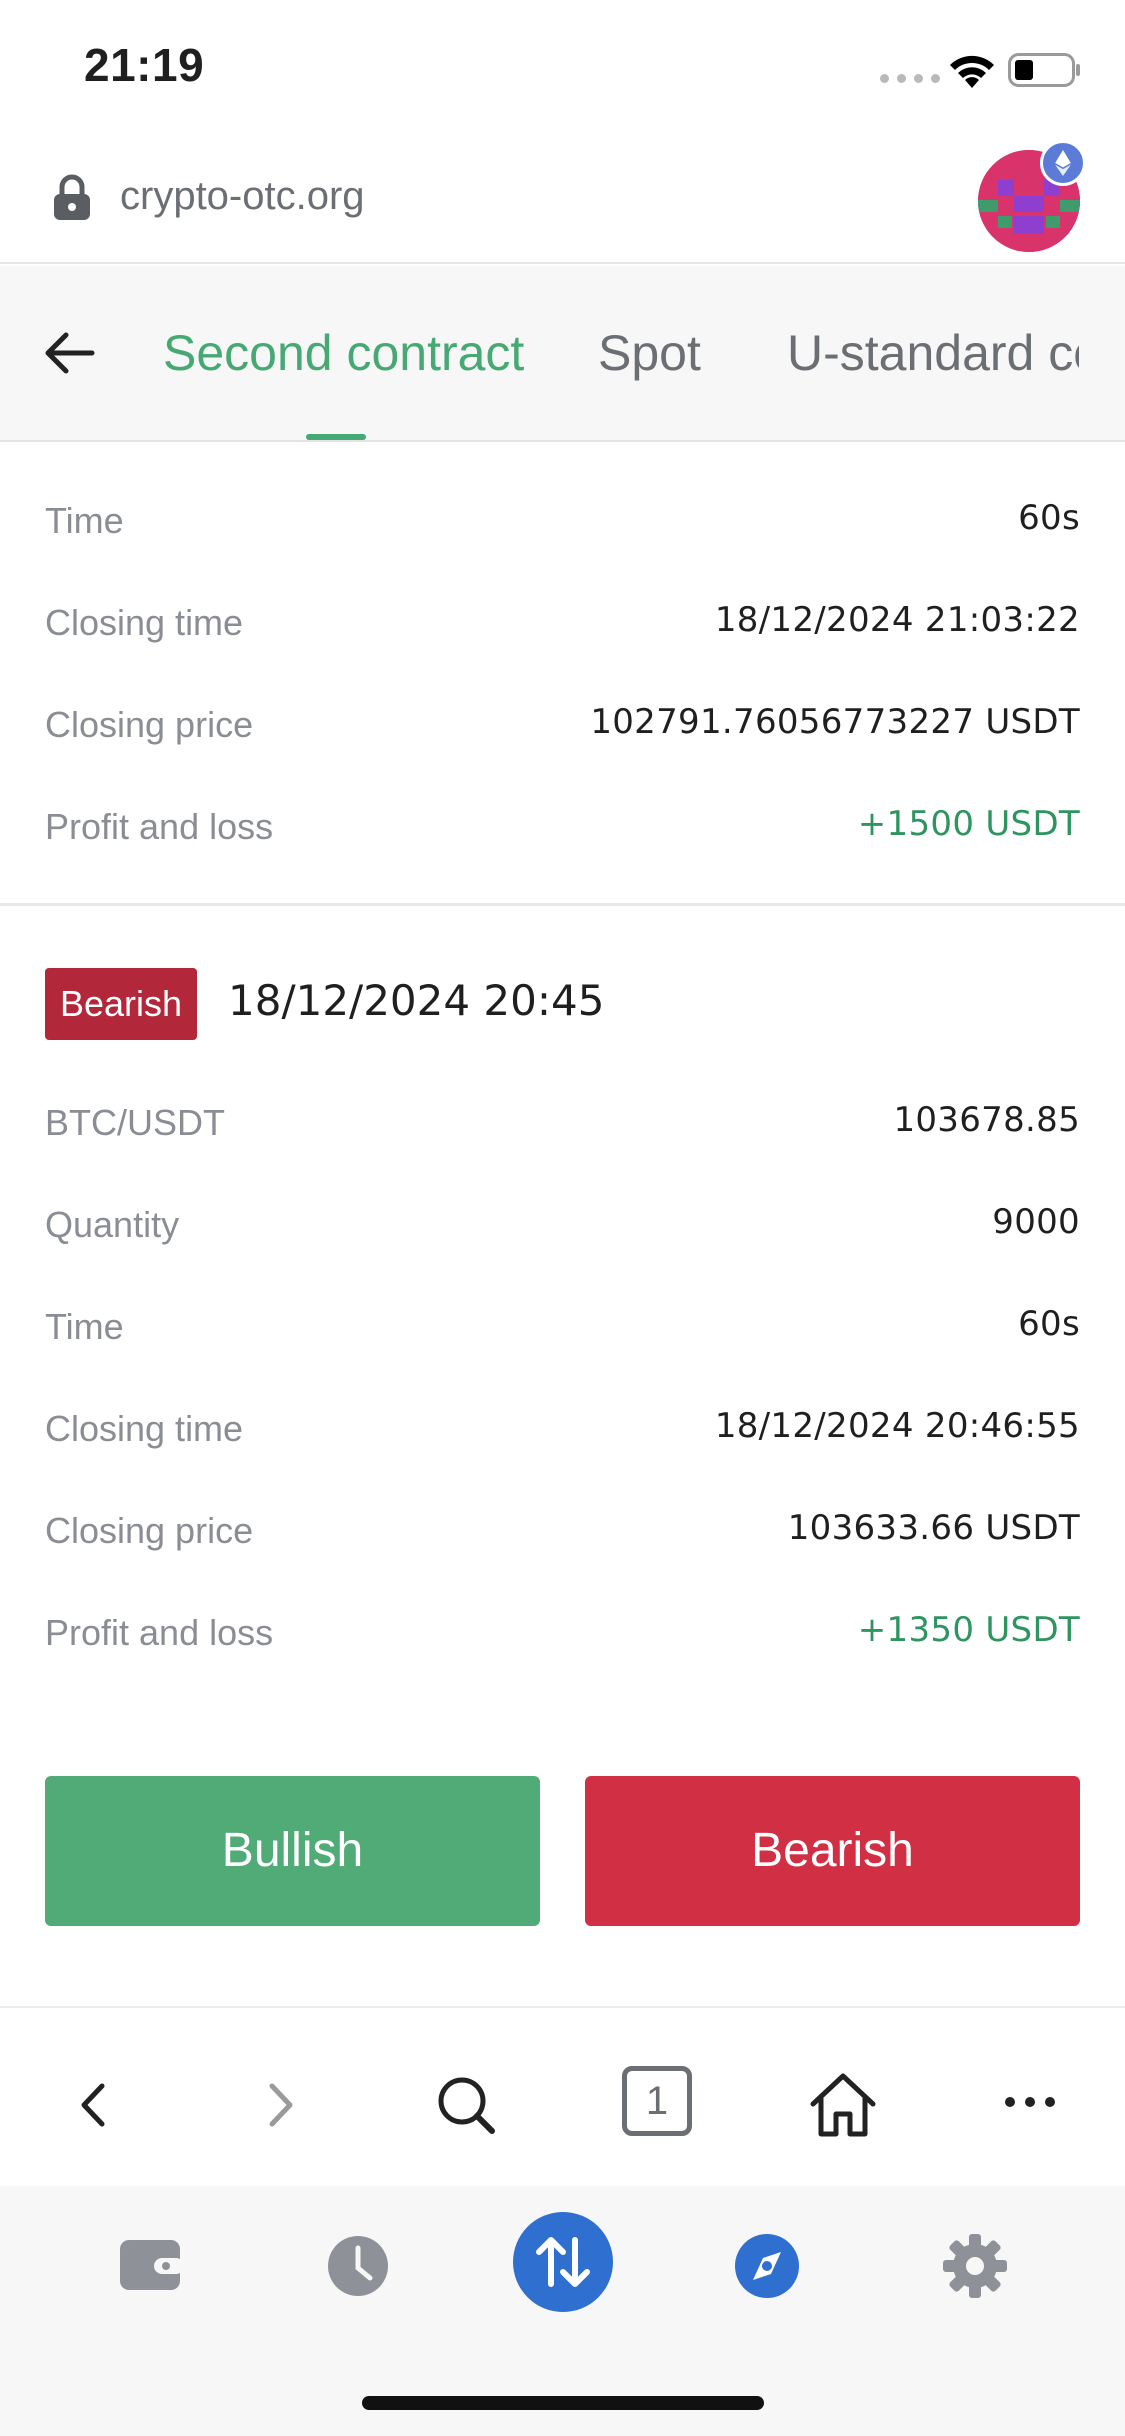  What do you see at coordinates (934, 1528) in the screenshot?
I see `row-value: 103633.66 USDT` at bounding box center [934, 1528].